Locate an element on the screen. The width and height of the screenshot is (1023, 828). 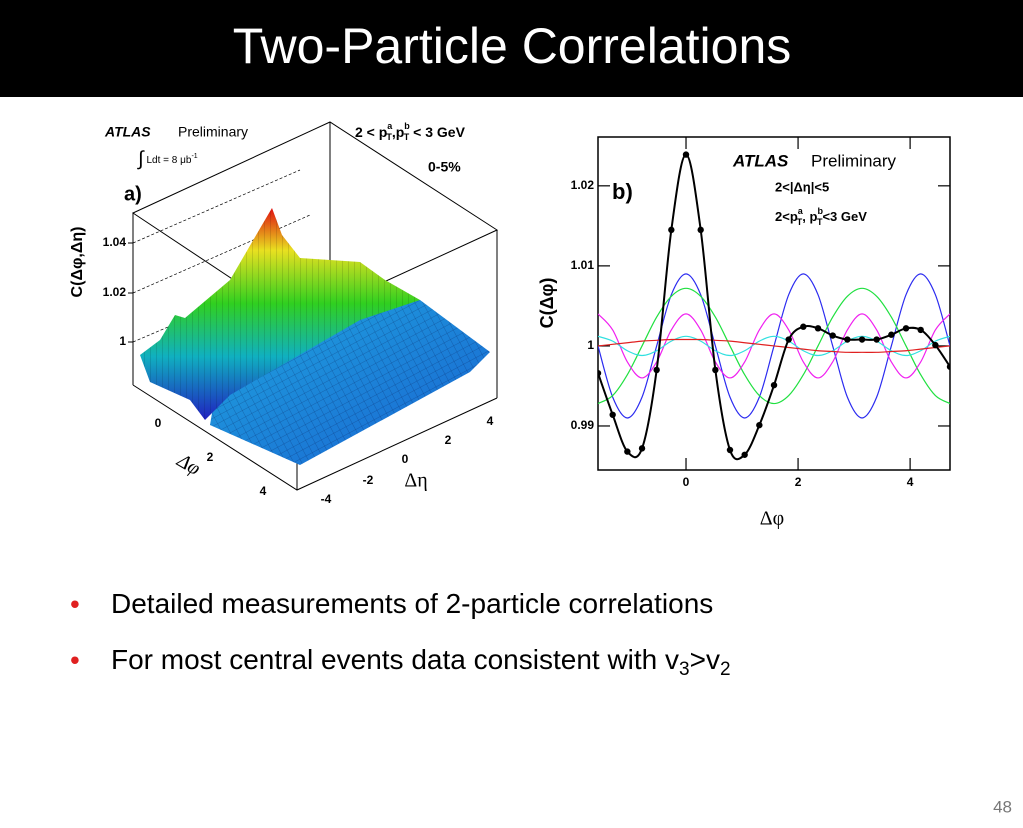
eta-cut: 2<|Δη|<5 is located at coordinates (802, 186).